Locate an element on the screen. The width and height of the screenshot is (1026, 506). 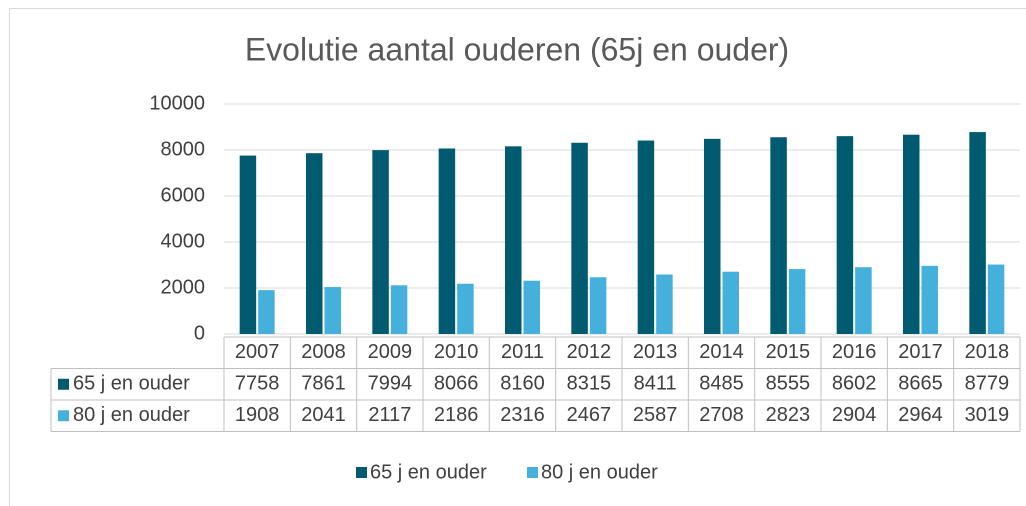
table-value: 8779 is located at coordinates (987, 384).